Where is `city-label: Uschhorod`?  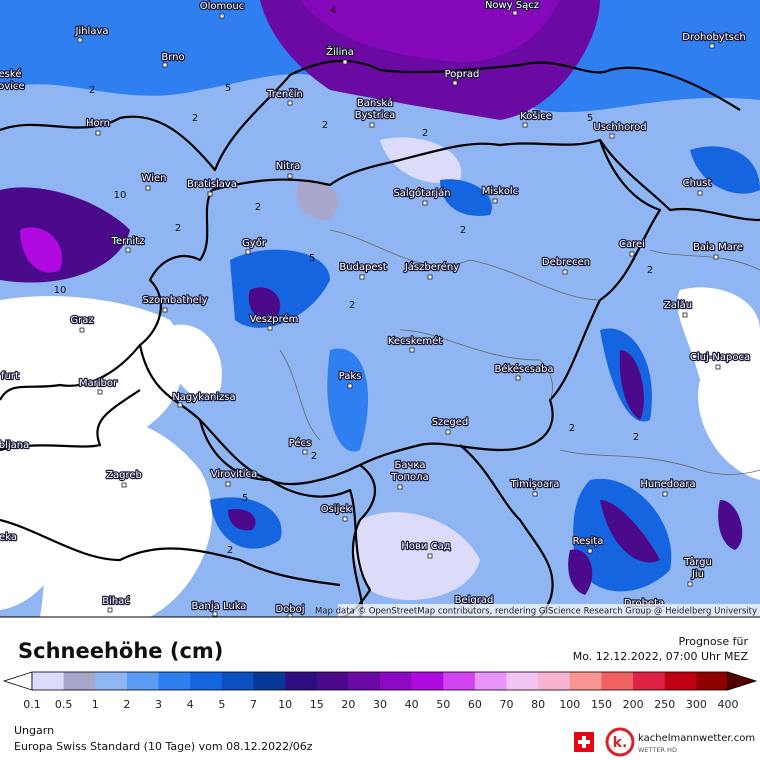 city-label: Uschhorod is located at coordinates (619, 127).